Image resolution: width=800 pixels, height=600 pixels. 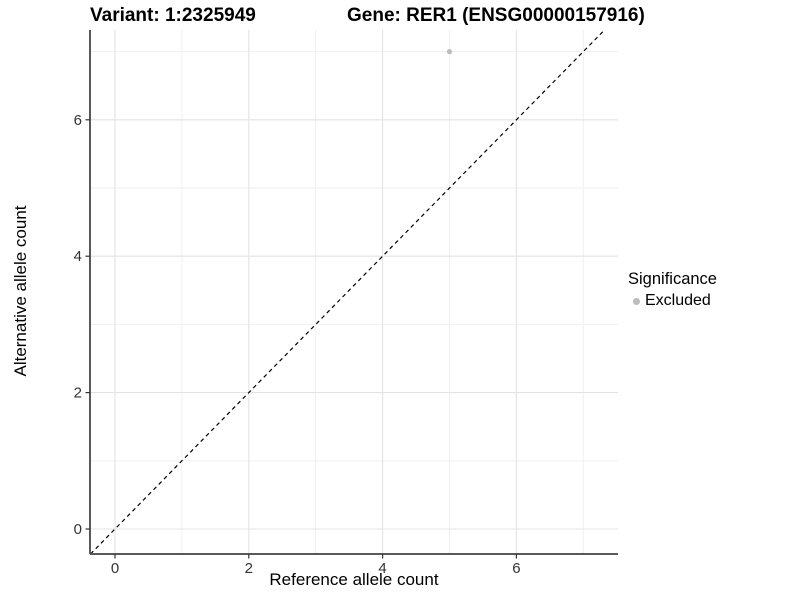 What do you see at coordinates (173, 15) in the screenshot?
I see `plot-title-variant: Variant: 1:2325949` at bounding box center [173, 15].